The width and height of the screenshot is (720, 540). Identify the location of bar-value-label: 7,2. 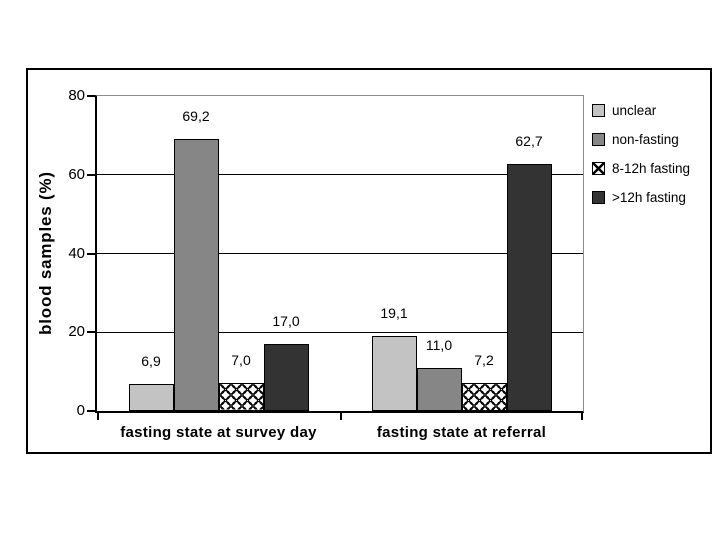
(484, 359).